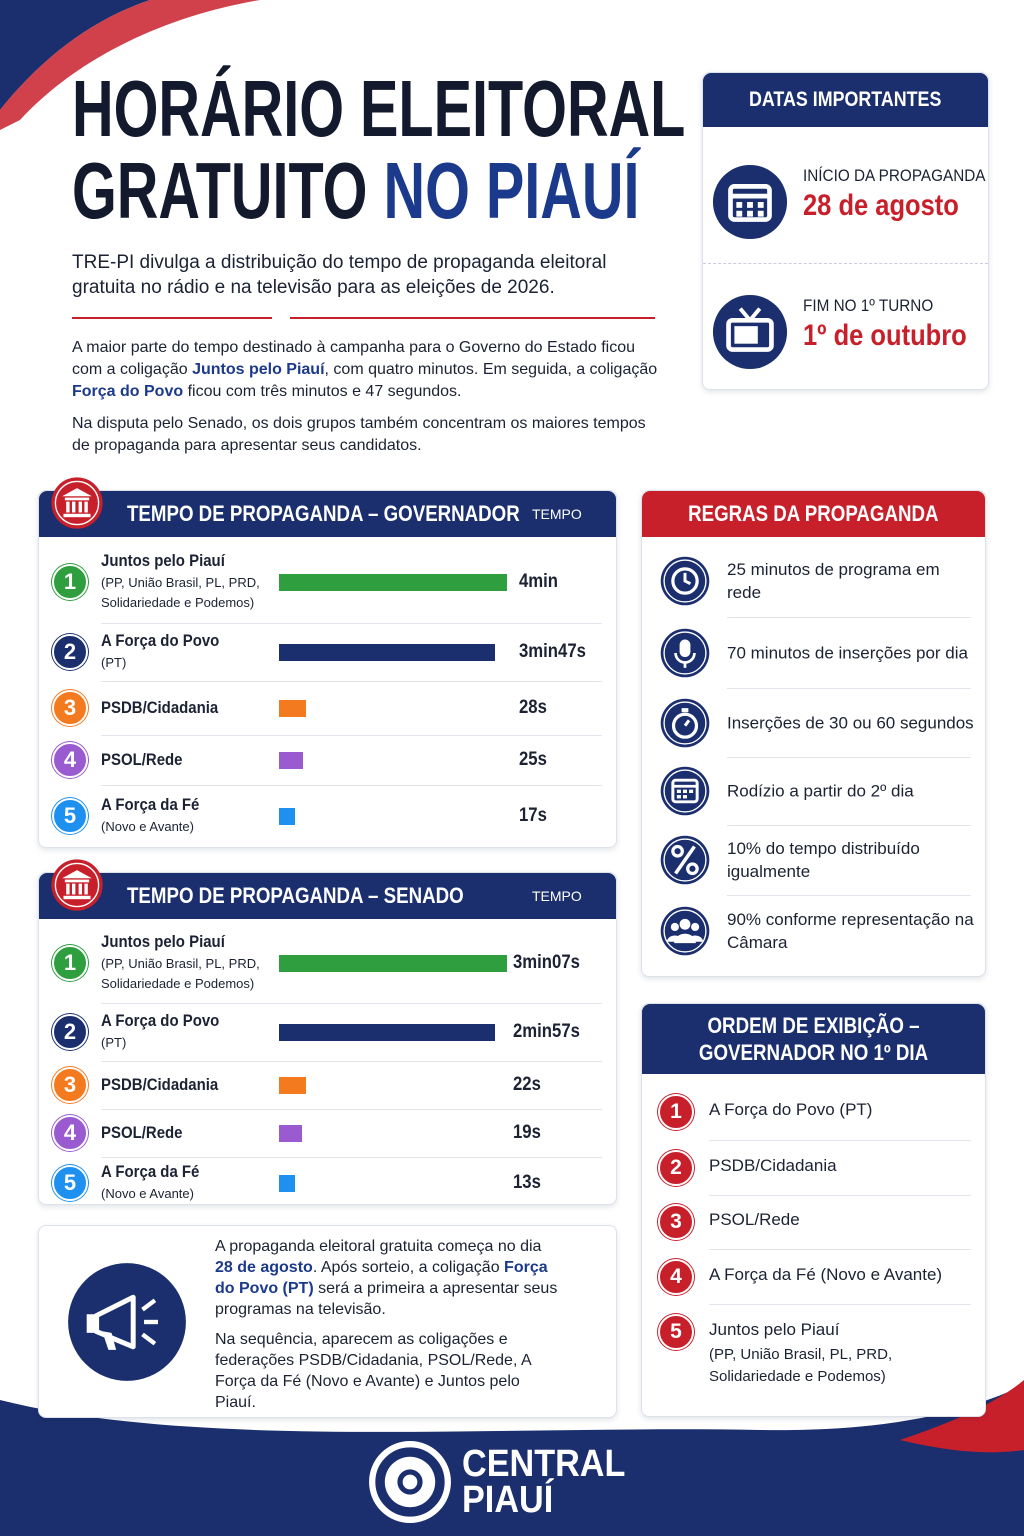 Image resolution: width=1024 pixels, height=1536 pixels. Describe the element at coordinates (114, 1042) in the screenshot. I see `party-detail: (PT)` at that location.